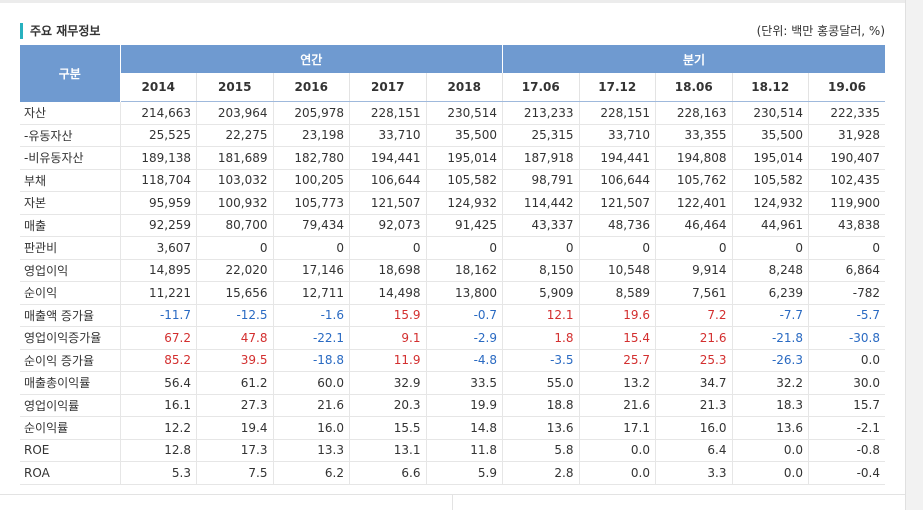  I want to click on section-header: 주요 재무정보 (단위: 백만 홍콩달러, %), so click(452, 32).